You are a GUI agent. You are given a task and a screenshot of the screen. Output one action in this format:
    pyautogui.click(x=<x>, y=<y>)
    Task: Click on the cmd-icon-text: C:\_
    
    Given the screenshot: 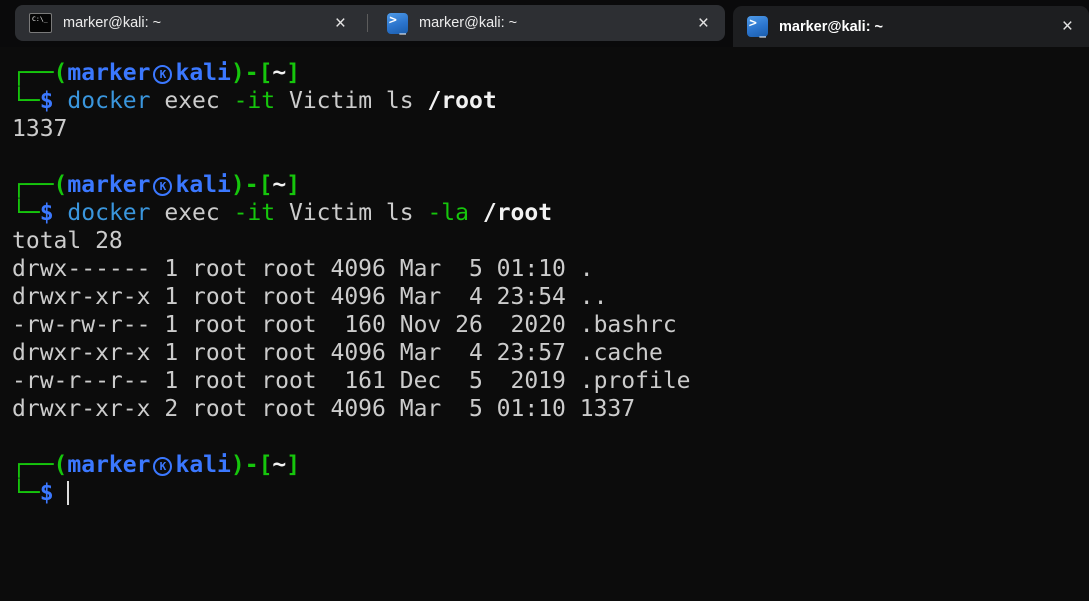 What is the action you would take?
    pyautogui.click(x=40, y=19)
    